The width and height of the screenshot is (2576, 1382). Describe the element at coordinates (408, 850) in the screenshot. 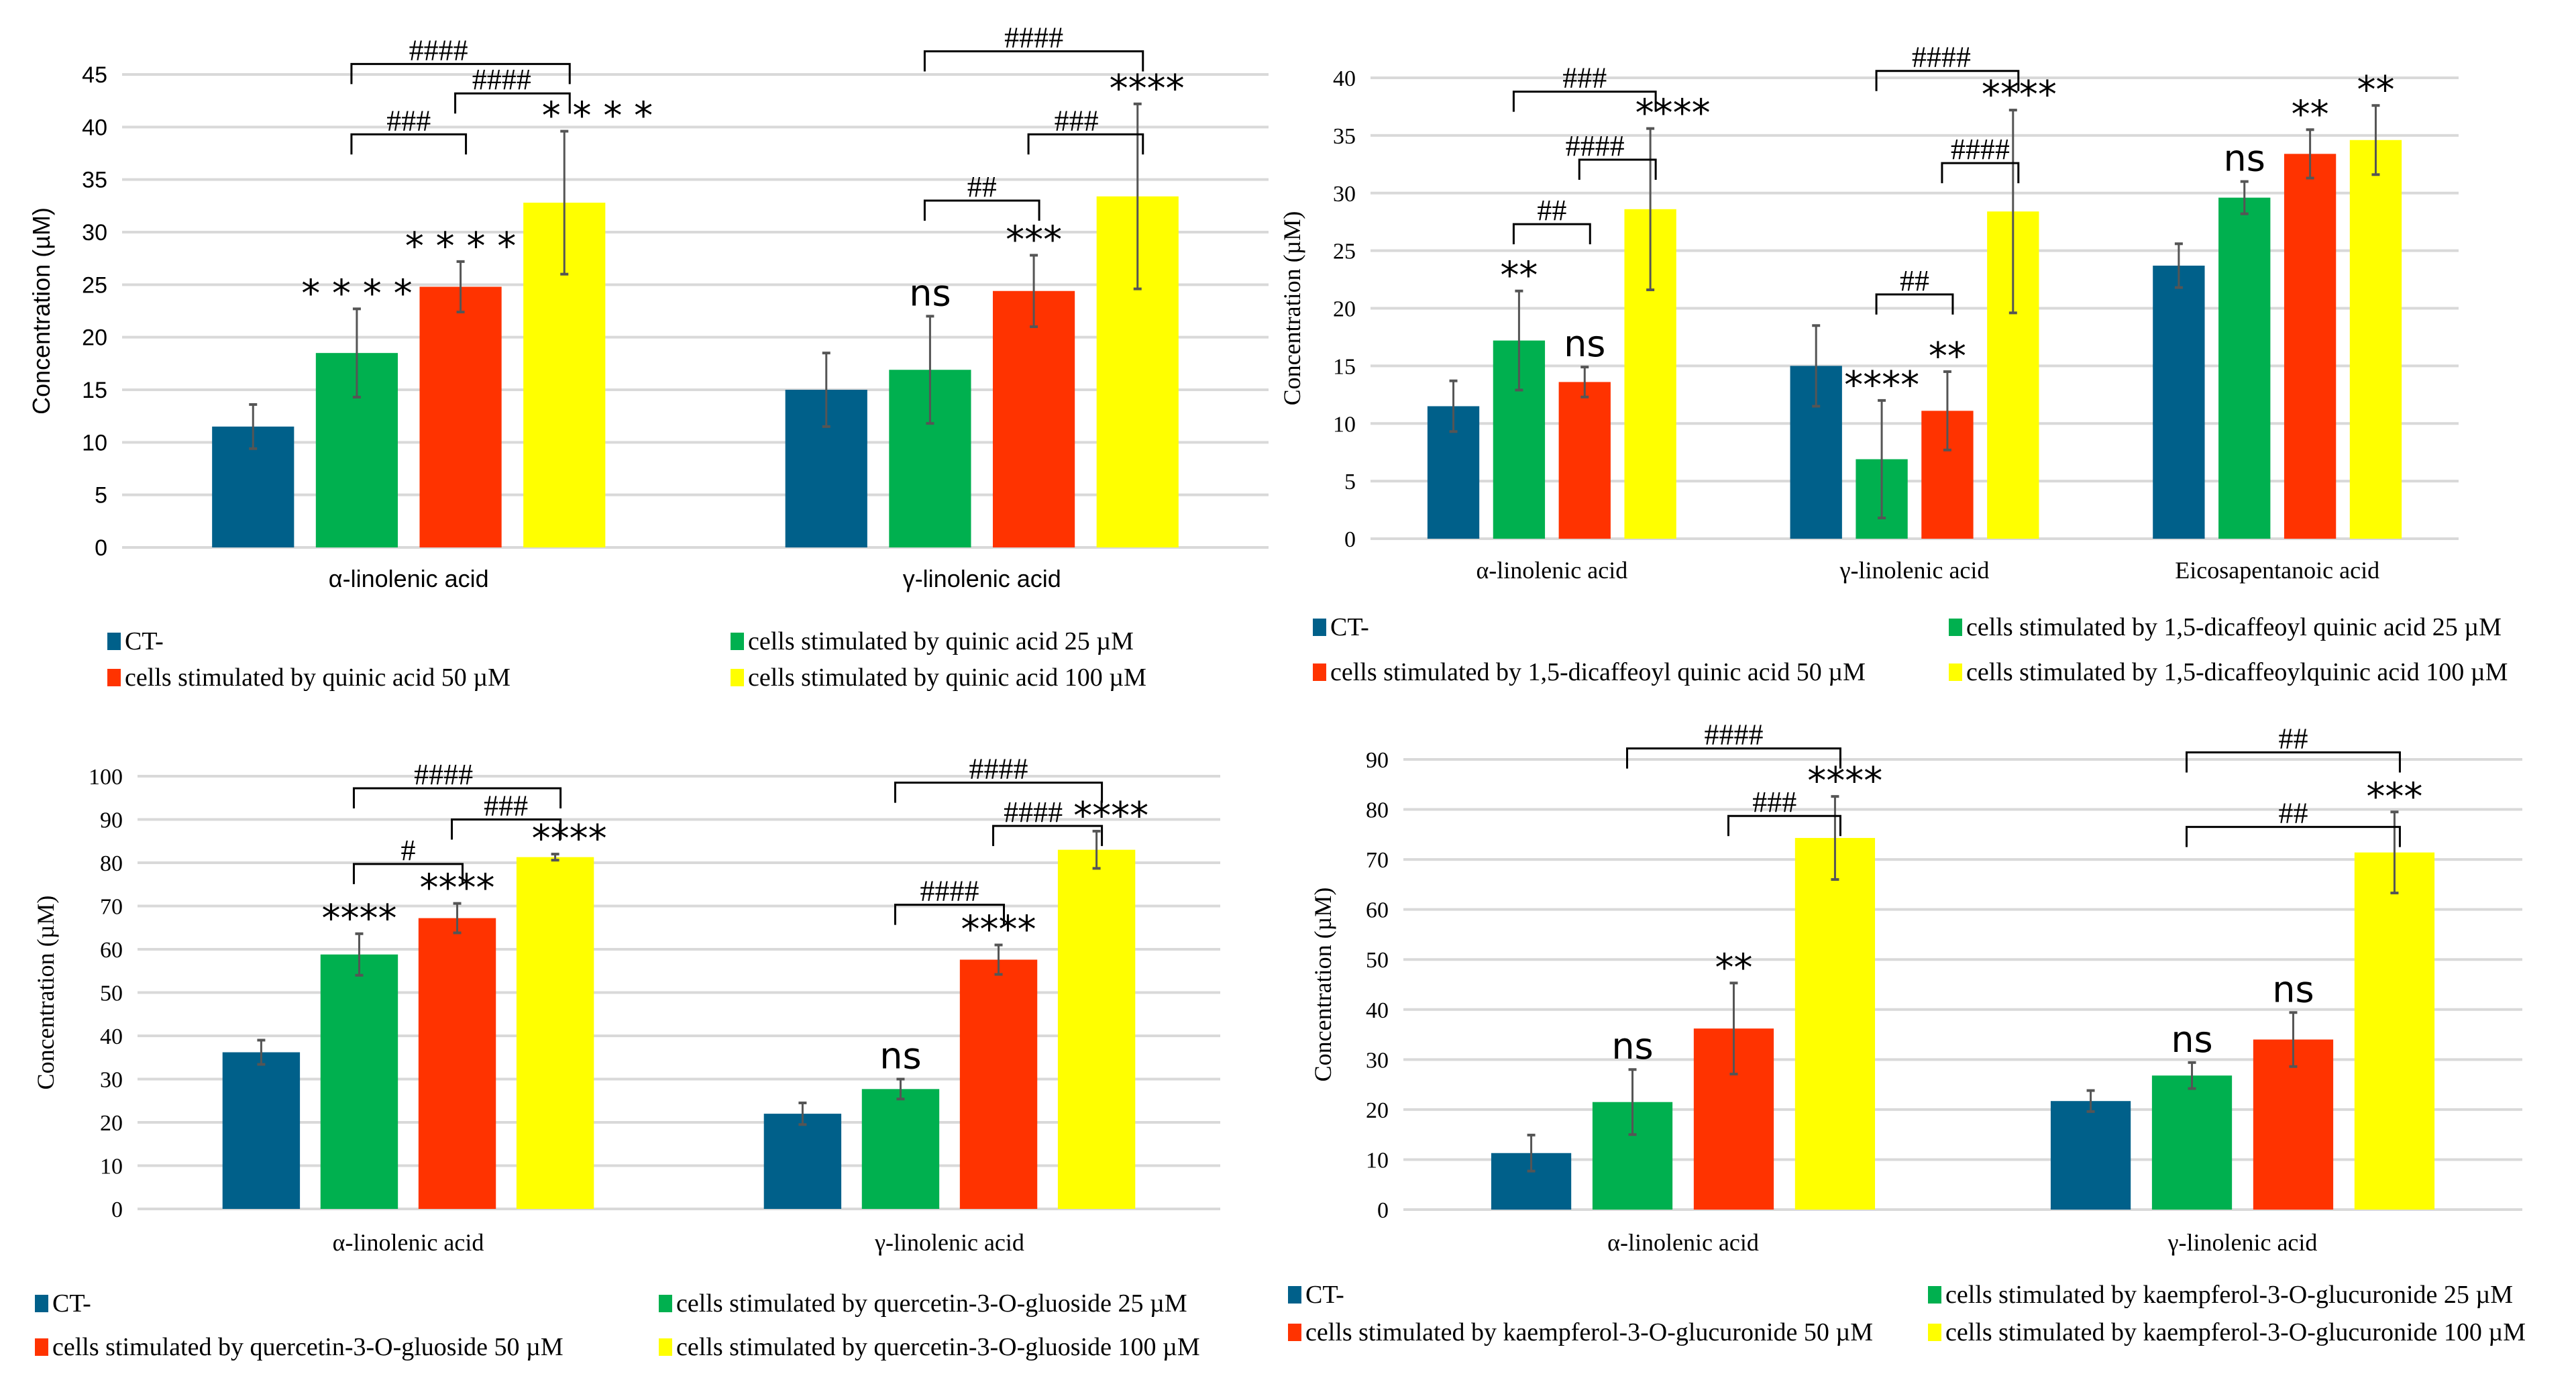

I see `bracket-label: #` at that location.